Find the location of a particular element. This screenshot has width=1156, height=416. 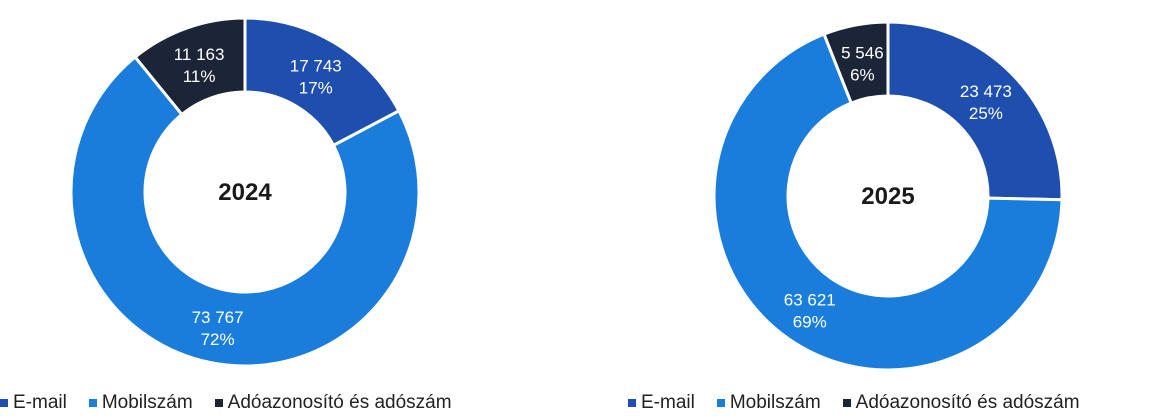

value-label-mobil: 63 621 is located at coordinates (810, 299).